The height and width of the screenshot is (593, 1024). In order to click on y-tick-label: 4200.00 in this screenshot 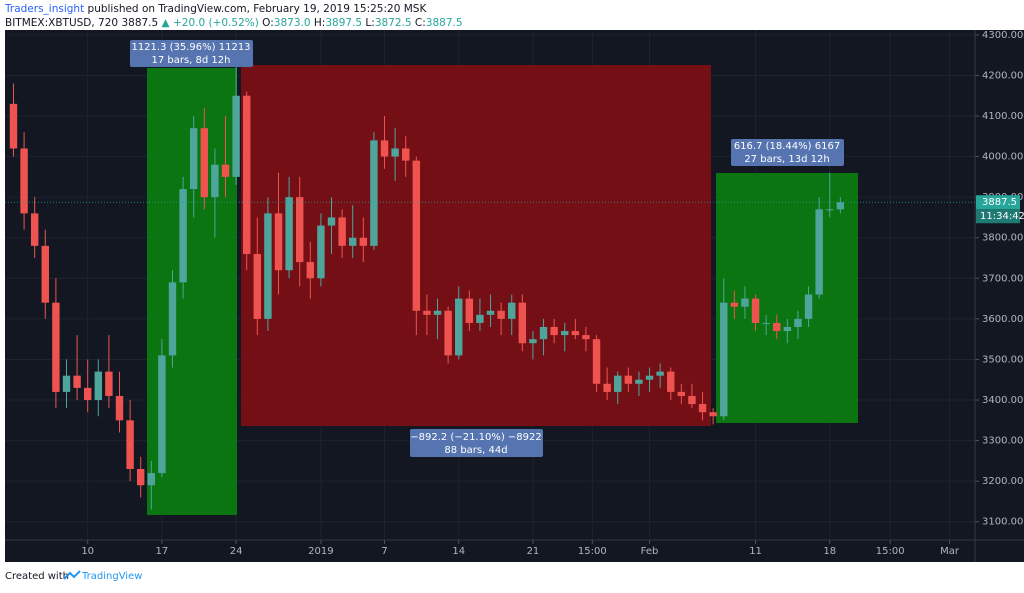, I will do `click(1002, 75)`.